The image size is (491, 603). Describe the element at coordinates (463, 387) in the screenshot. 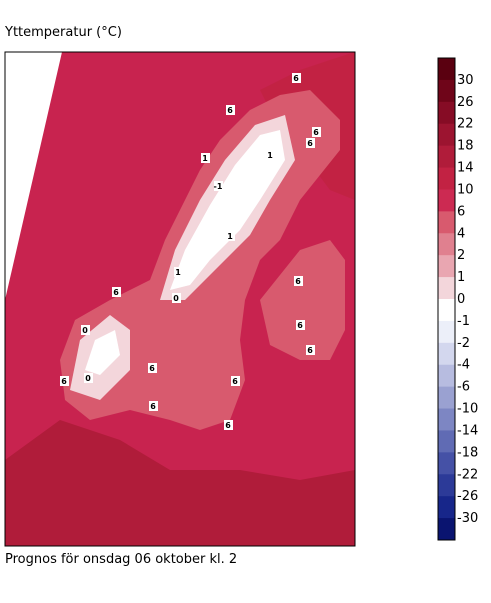

I see `colorbar-label: -6` at that location.